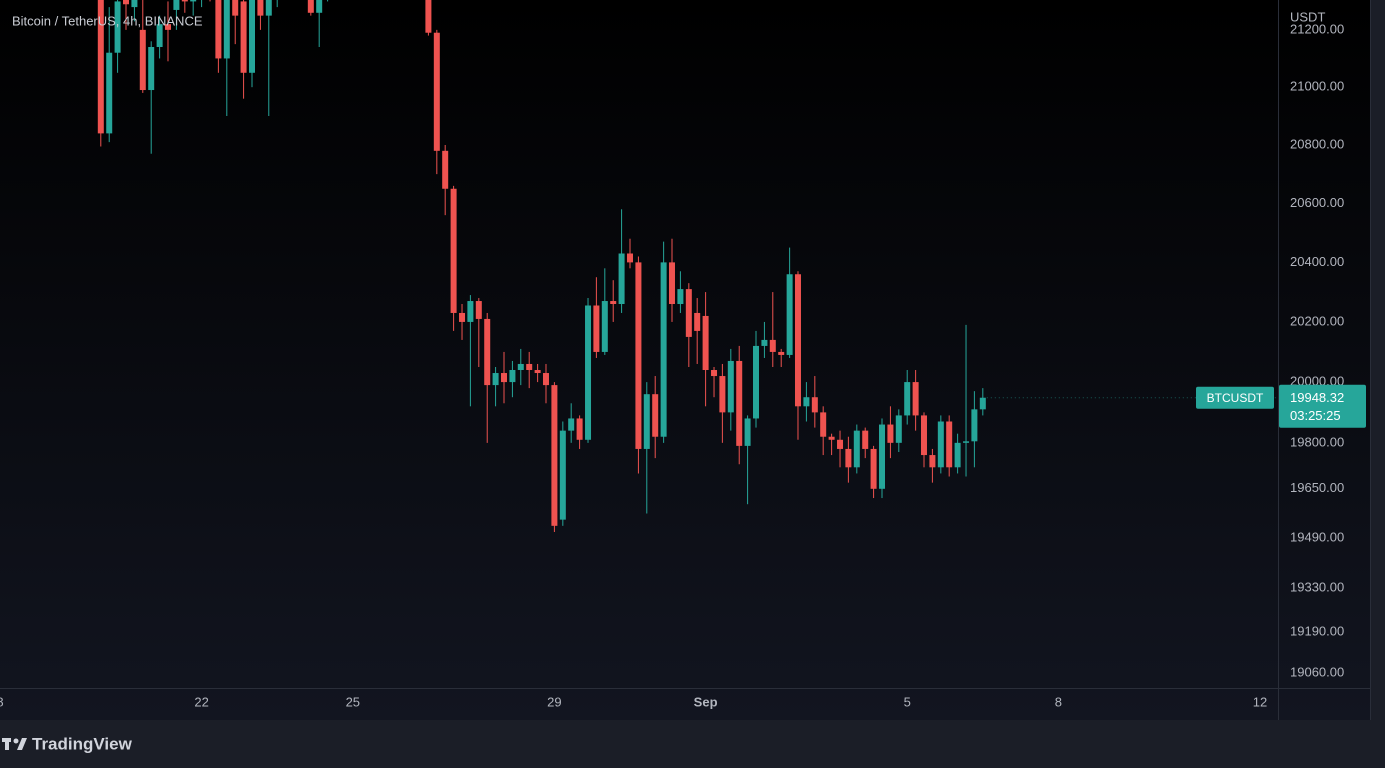 Image resolution: width=1385 pixels, height=768 pixels. I want to click on x-tick-label: 29, so click(554, 701).